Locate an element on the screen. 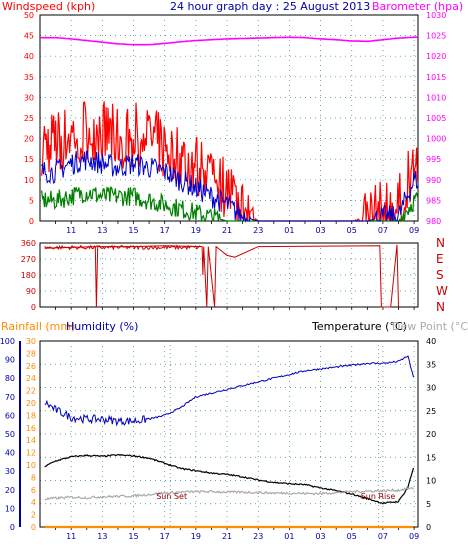  windspeed-y-tick-label: 5 is located at coordinates (31, 200).